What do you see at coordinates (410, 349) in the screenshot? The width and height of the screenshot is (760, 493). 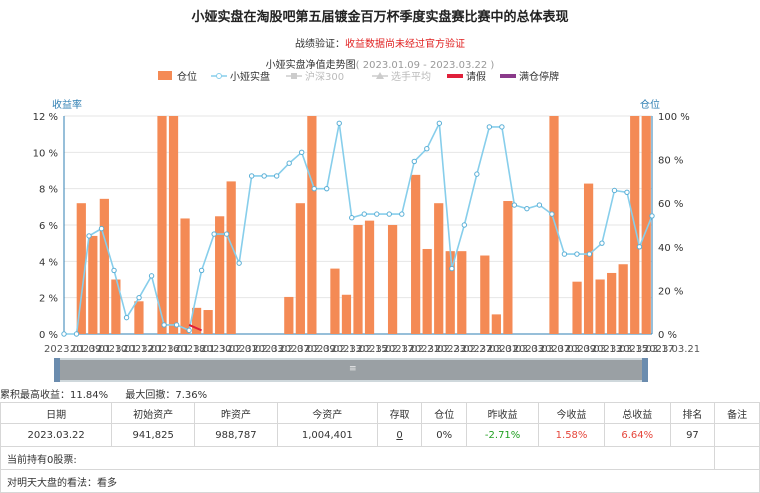 I see `x-tick-label: 2023.02.21` at bounding box center [410, 349].